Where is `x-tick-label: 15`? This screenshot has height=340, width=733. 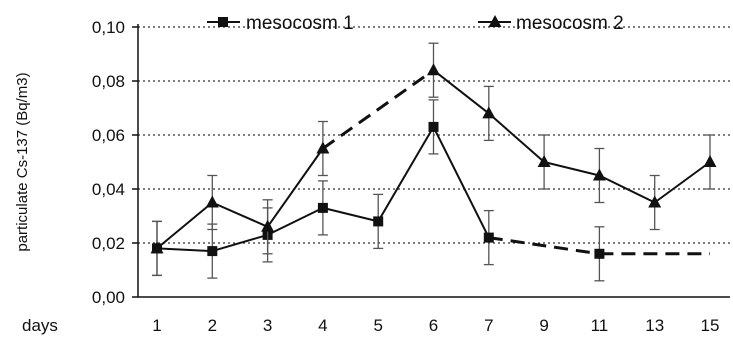
x-tick-label: 15 is located at coordinates (710, 325).